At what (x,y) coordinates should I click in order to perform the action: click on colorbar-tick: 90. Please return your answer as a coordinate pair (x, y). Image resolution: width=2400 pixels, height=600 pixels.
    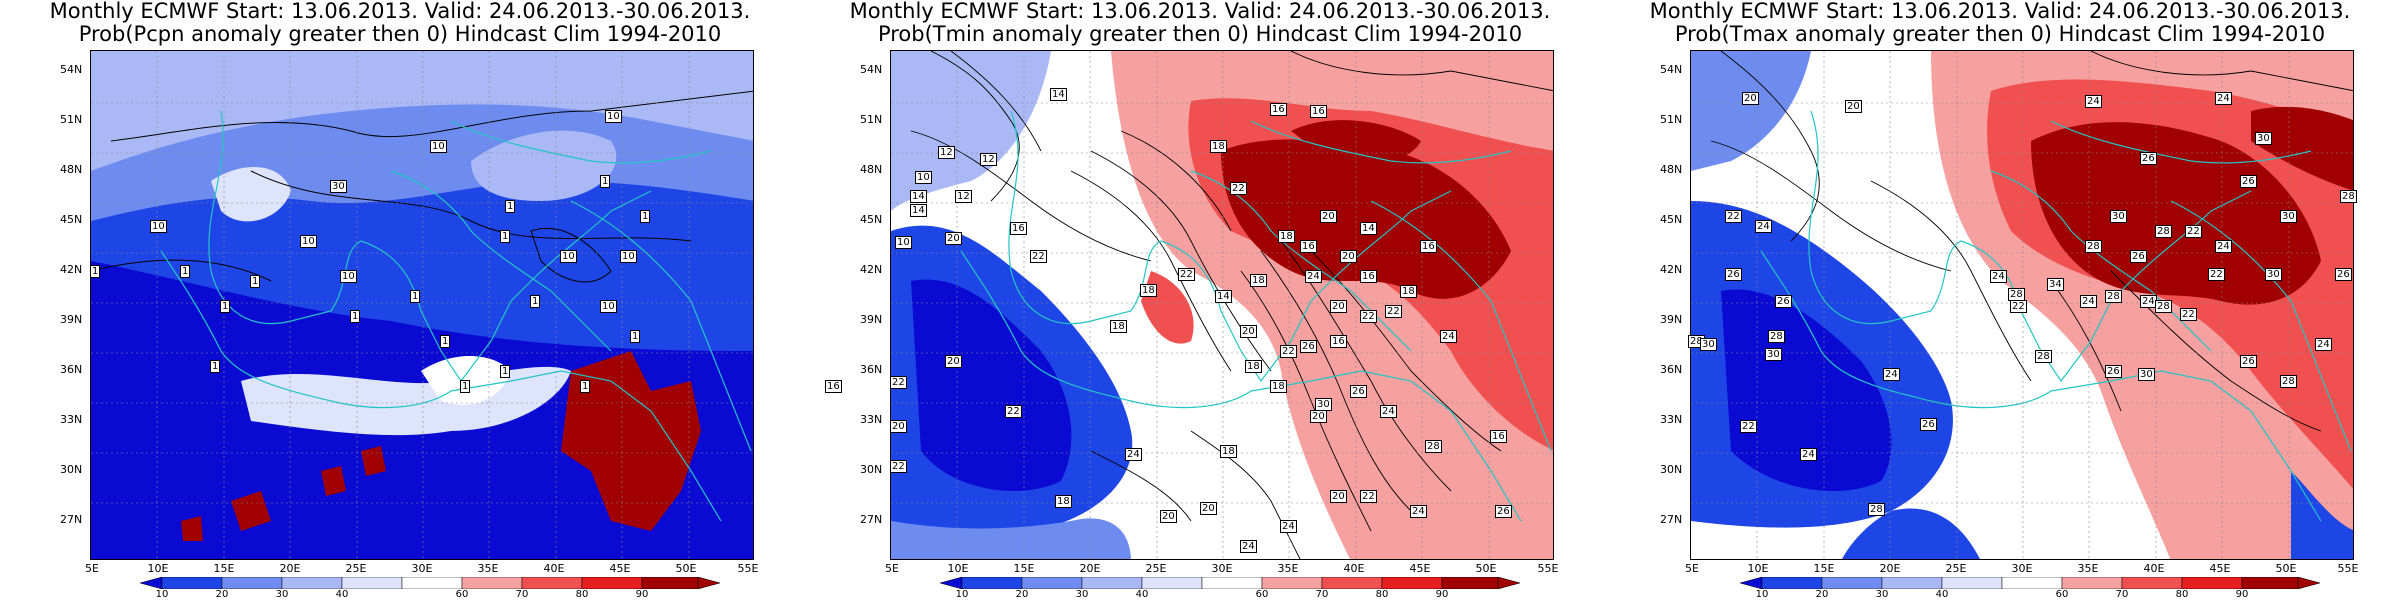
    Looking at the image, I should click on (642, 594).